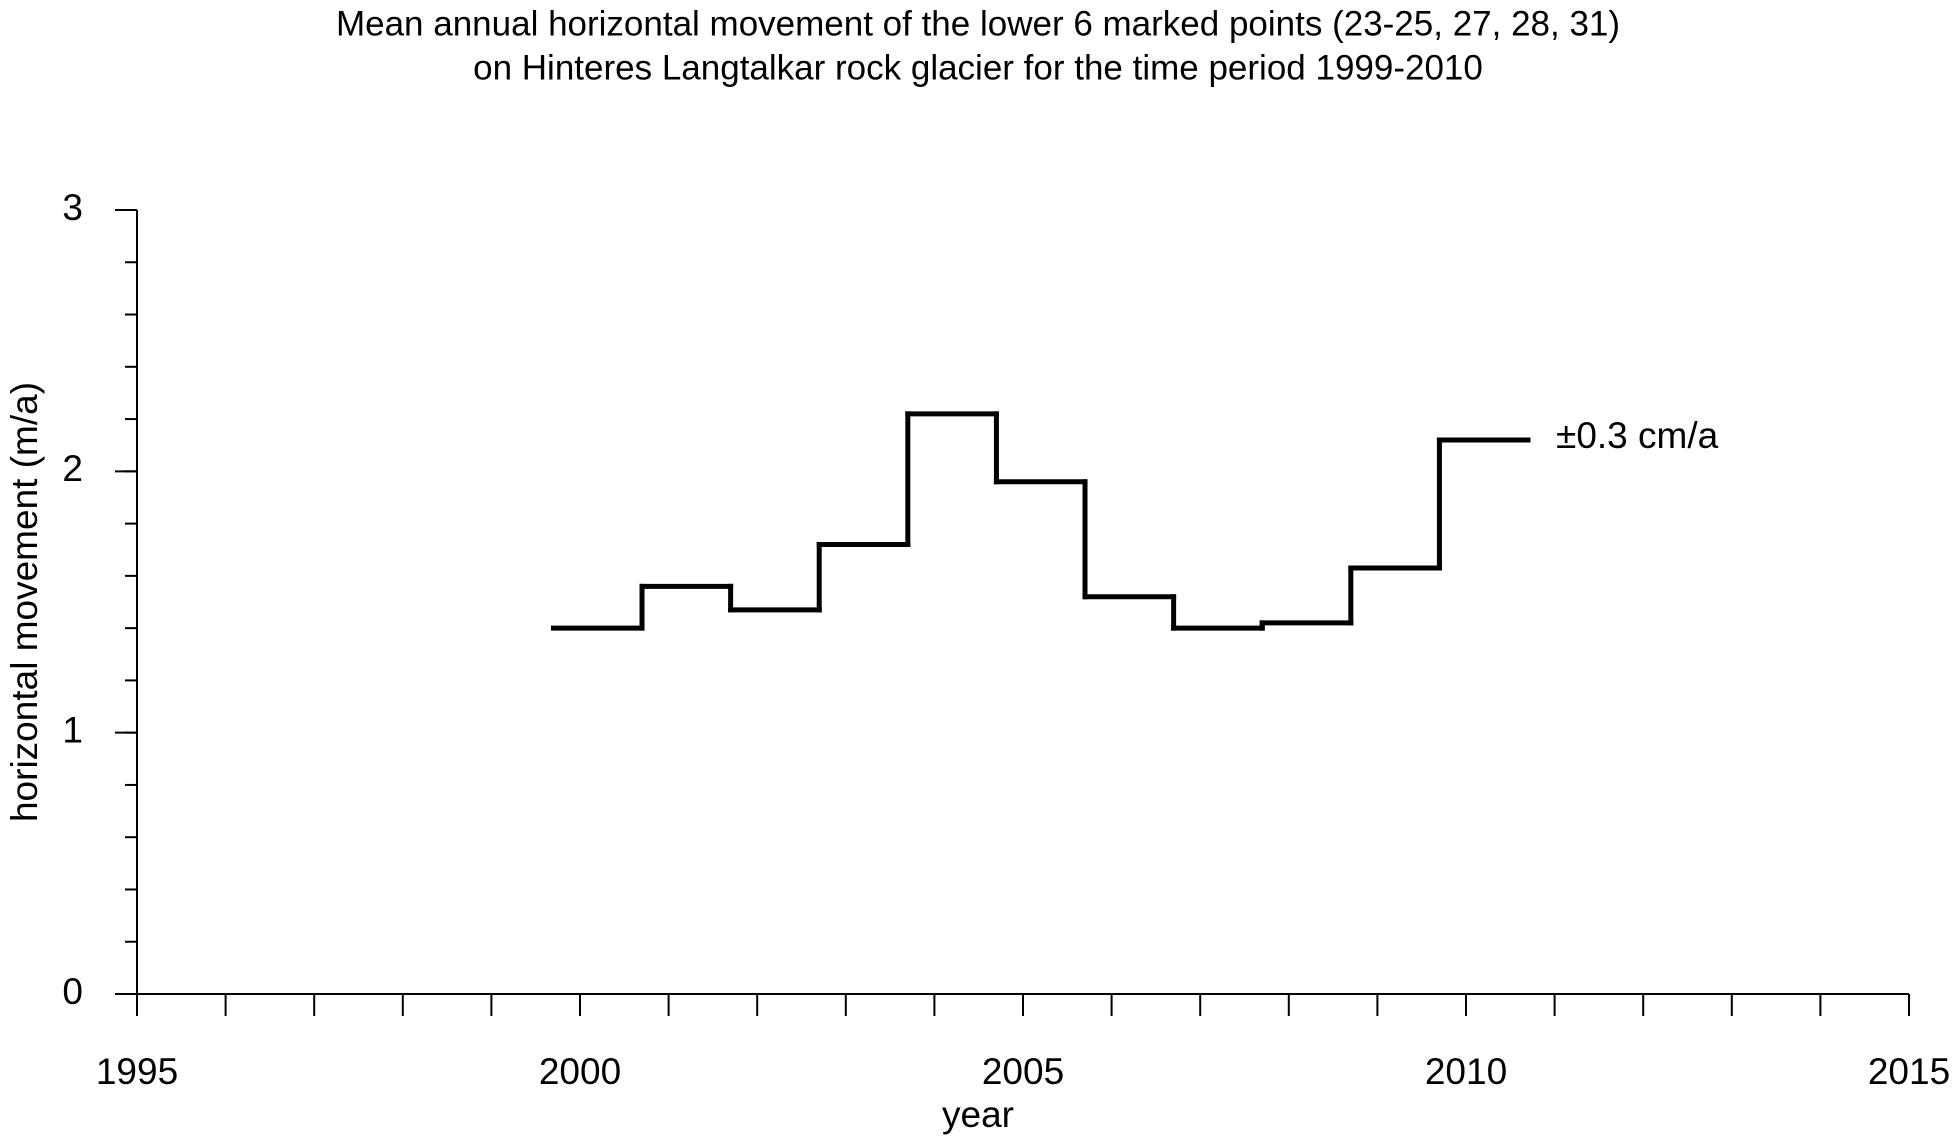 This screenshot has height=1148, width=1956. What do you see at coordinates (1637, 435) in the screenshot?
I see `annotation: ±0.3 cm/a` at bounding box center [1637, 435].